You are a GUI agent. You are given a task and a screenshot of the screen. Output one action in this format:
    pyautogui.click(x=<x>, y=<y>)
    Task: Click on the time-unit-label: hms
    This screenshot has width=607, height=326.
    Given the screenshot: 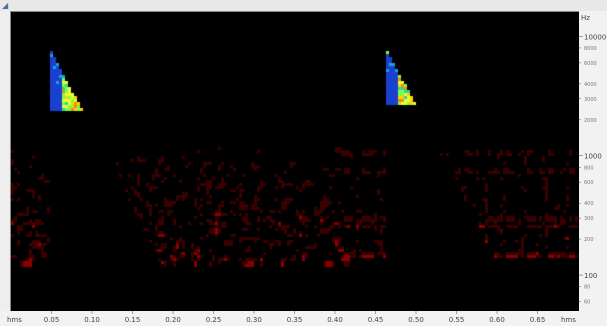 What is the action you would take?
    pyautogui.click(x=14, y=320)
    